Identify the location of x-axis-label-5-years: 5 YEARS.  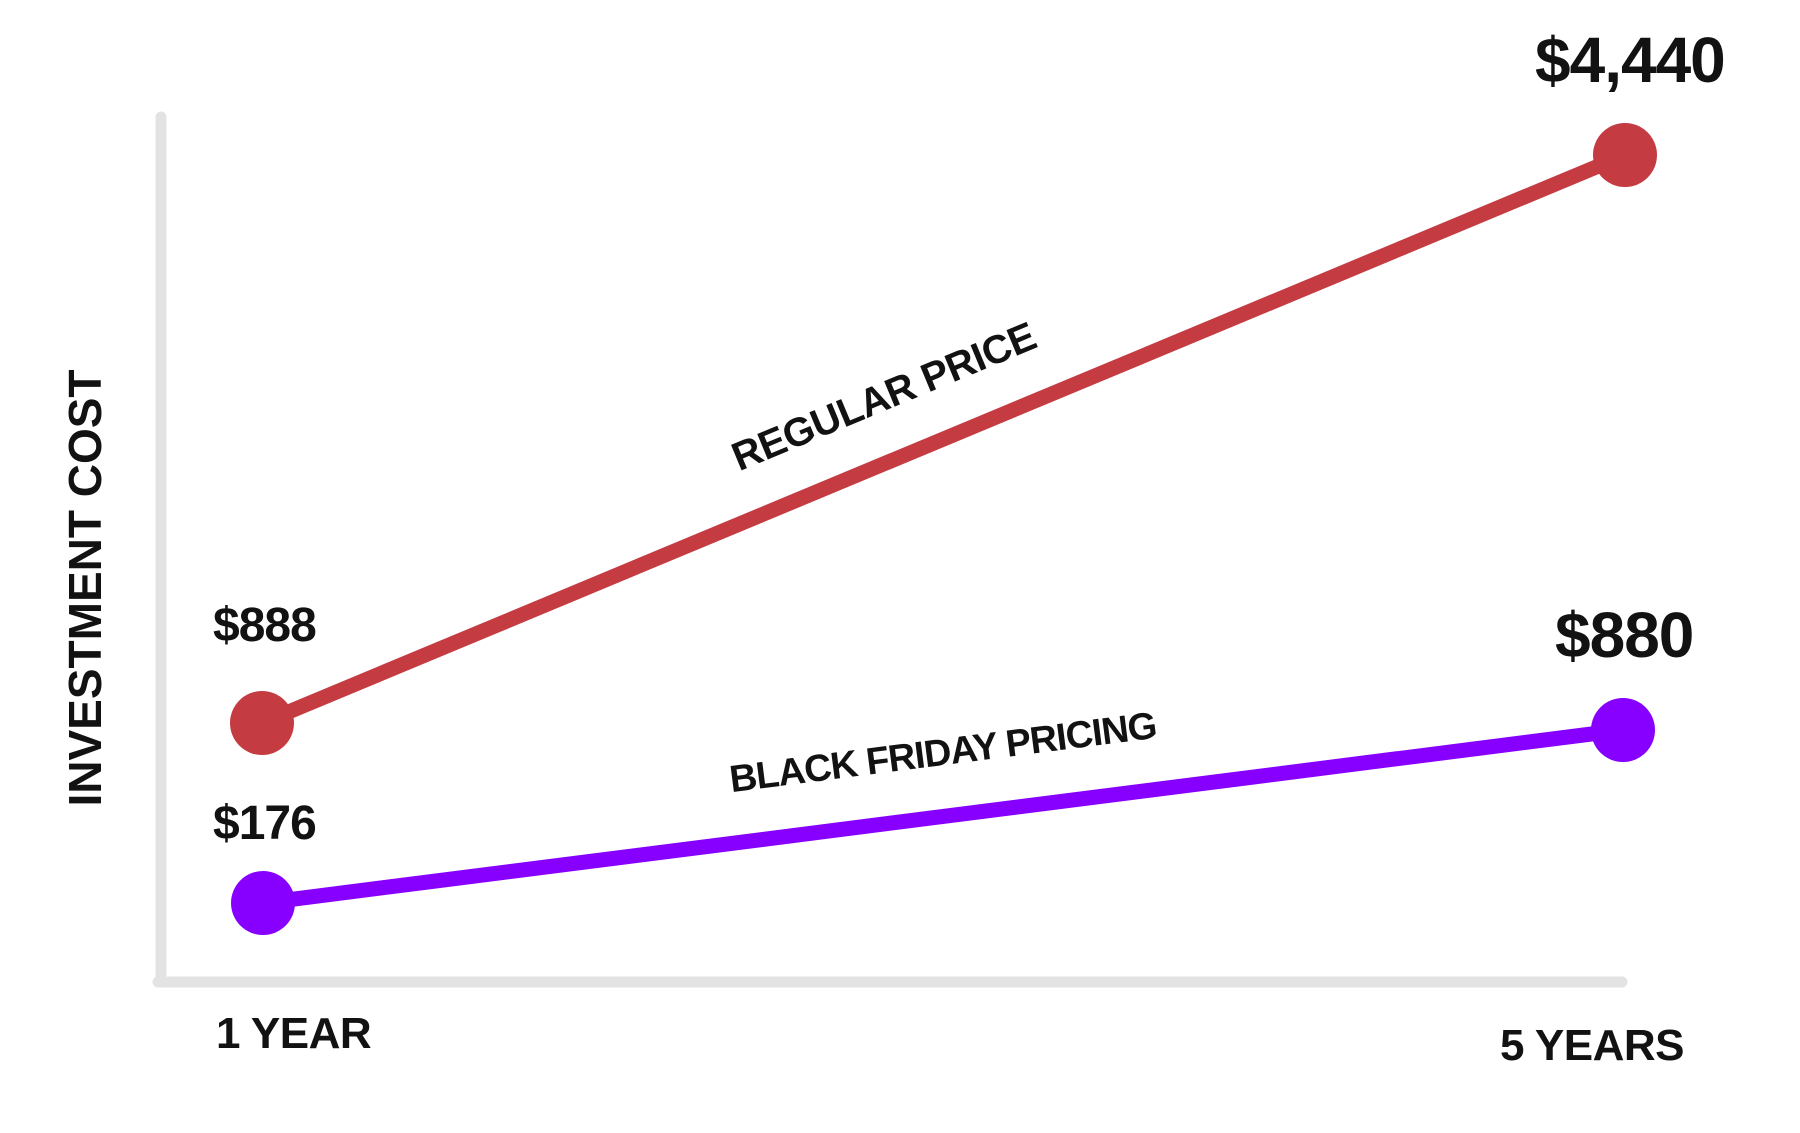
(1592, 1045).